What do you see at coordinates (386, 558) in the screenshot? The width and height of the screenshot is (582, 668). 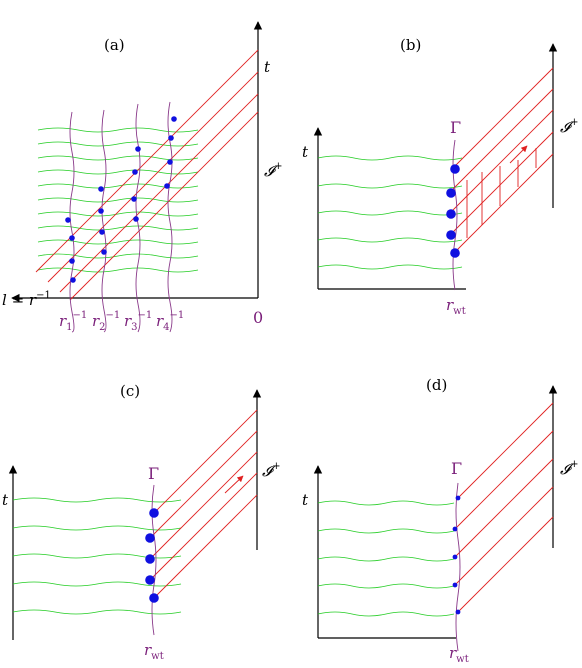 I see `panel-d-slices` at bounding box center [386, 558].